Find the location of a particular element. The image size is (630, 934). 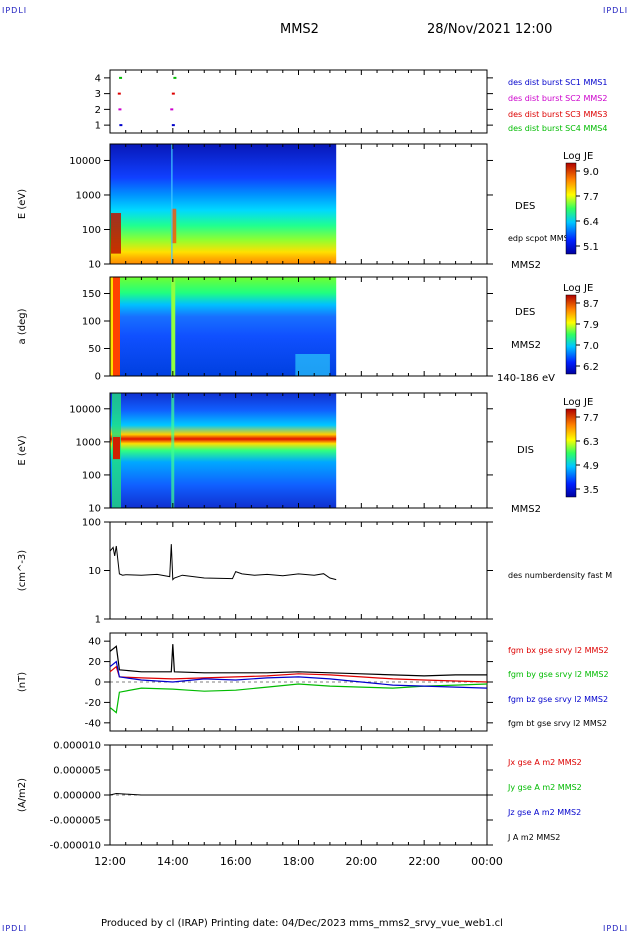

corner-label-top-right: IPDLI is located at coordinates (616, 10).